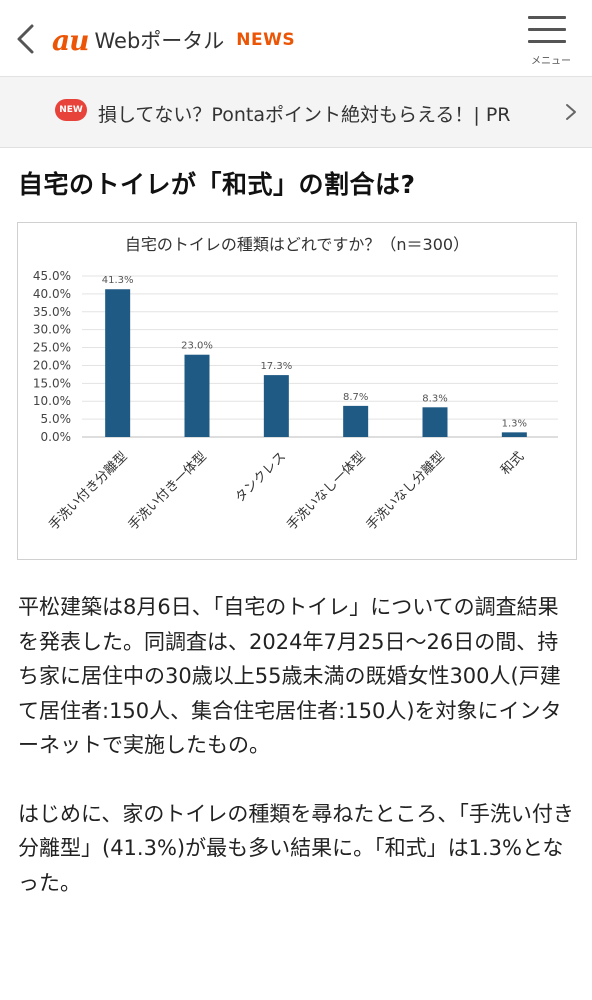 The image size is (592, 1000). I want to click on logo-au-text: au, so click(70, 40).